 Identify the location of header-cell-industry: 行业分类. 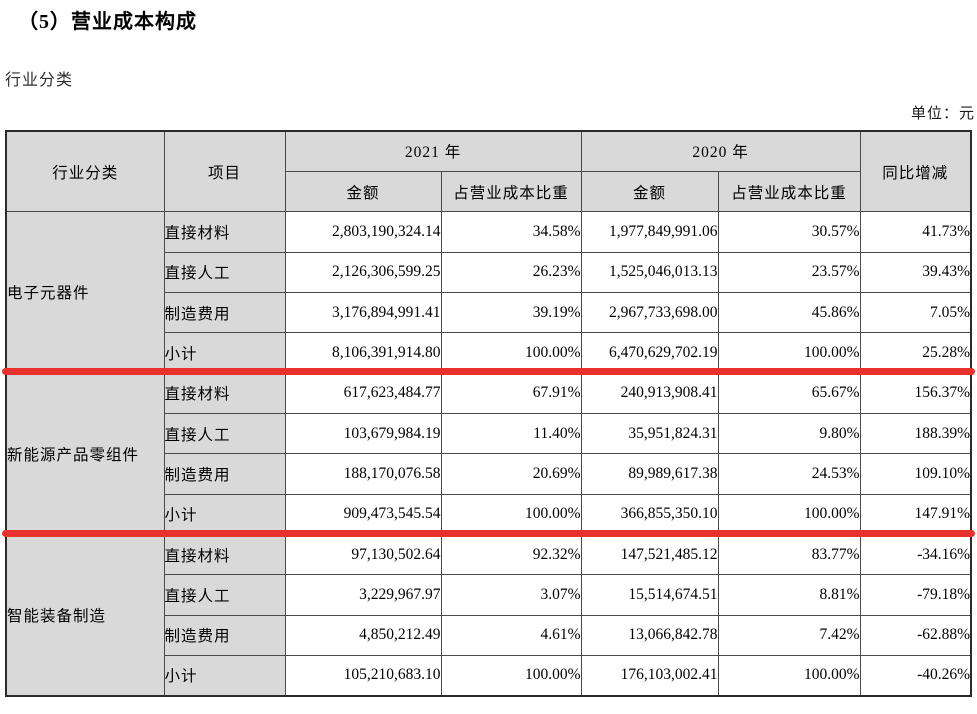
(85, 171).